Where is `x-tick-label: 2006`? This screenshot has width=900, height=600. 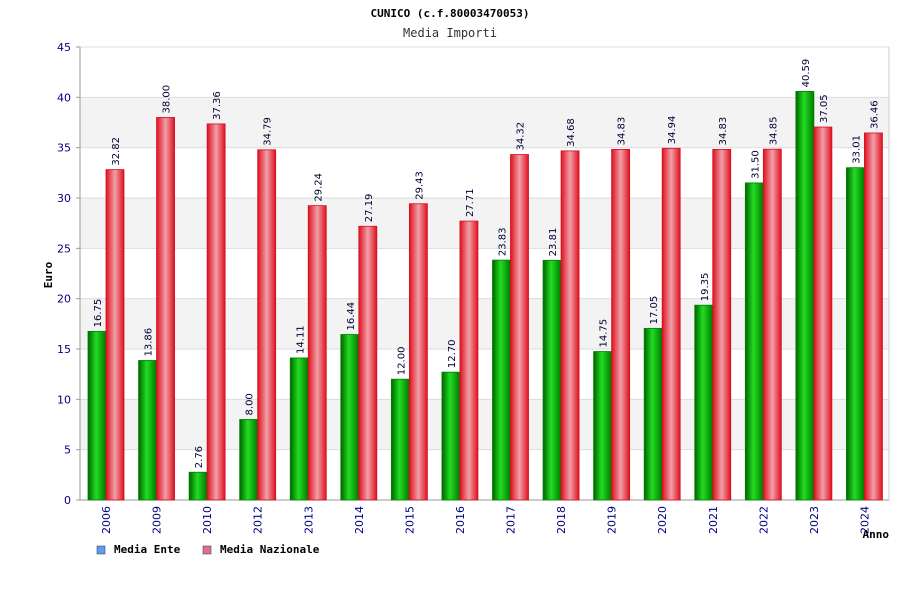 x-tick-label: 2006 is located at coordinates (106, 520).